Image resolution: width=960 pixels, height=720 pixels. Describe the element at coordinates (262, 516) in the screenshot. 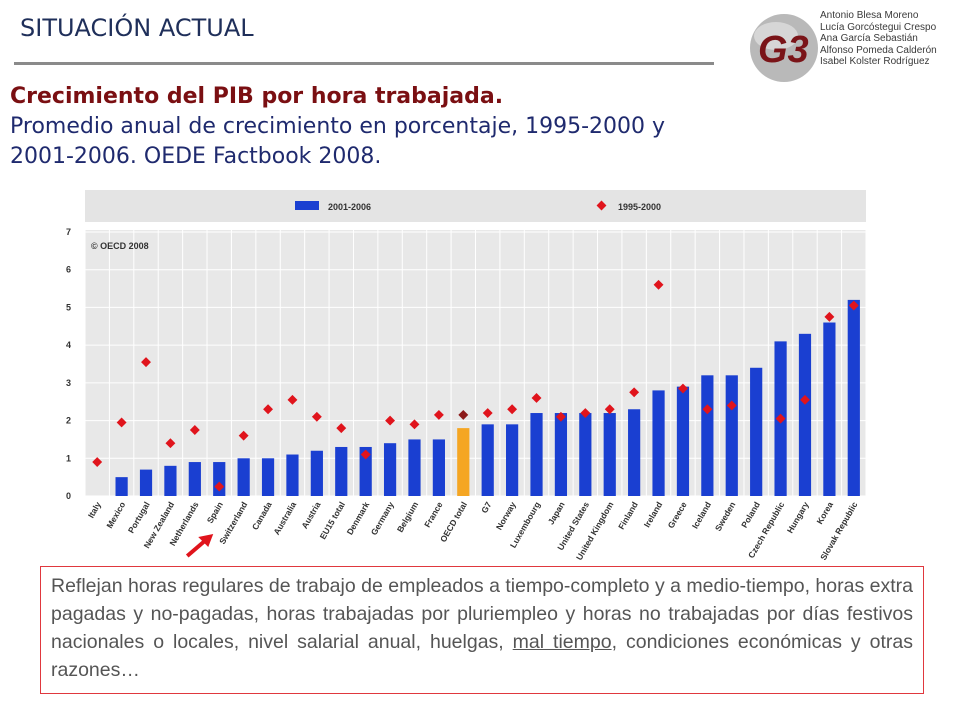

I see `x-tick-label: Canada` at that location.